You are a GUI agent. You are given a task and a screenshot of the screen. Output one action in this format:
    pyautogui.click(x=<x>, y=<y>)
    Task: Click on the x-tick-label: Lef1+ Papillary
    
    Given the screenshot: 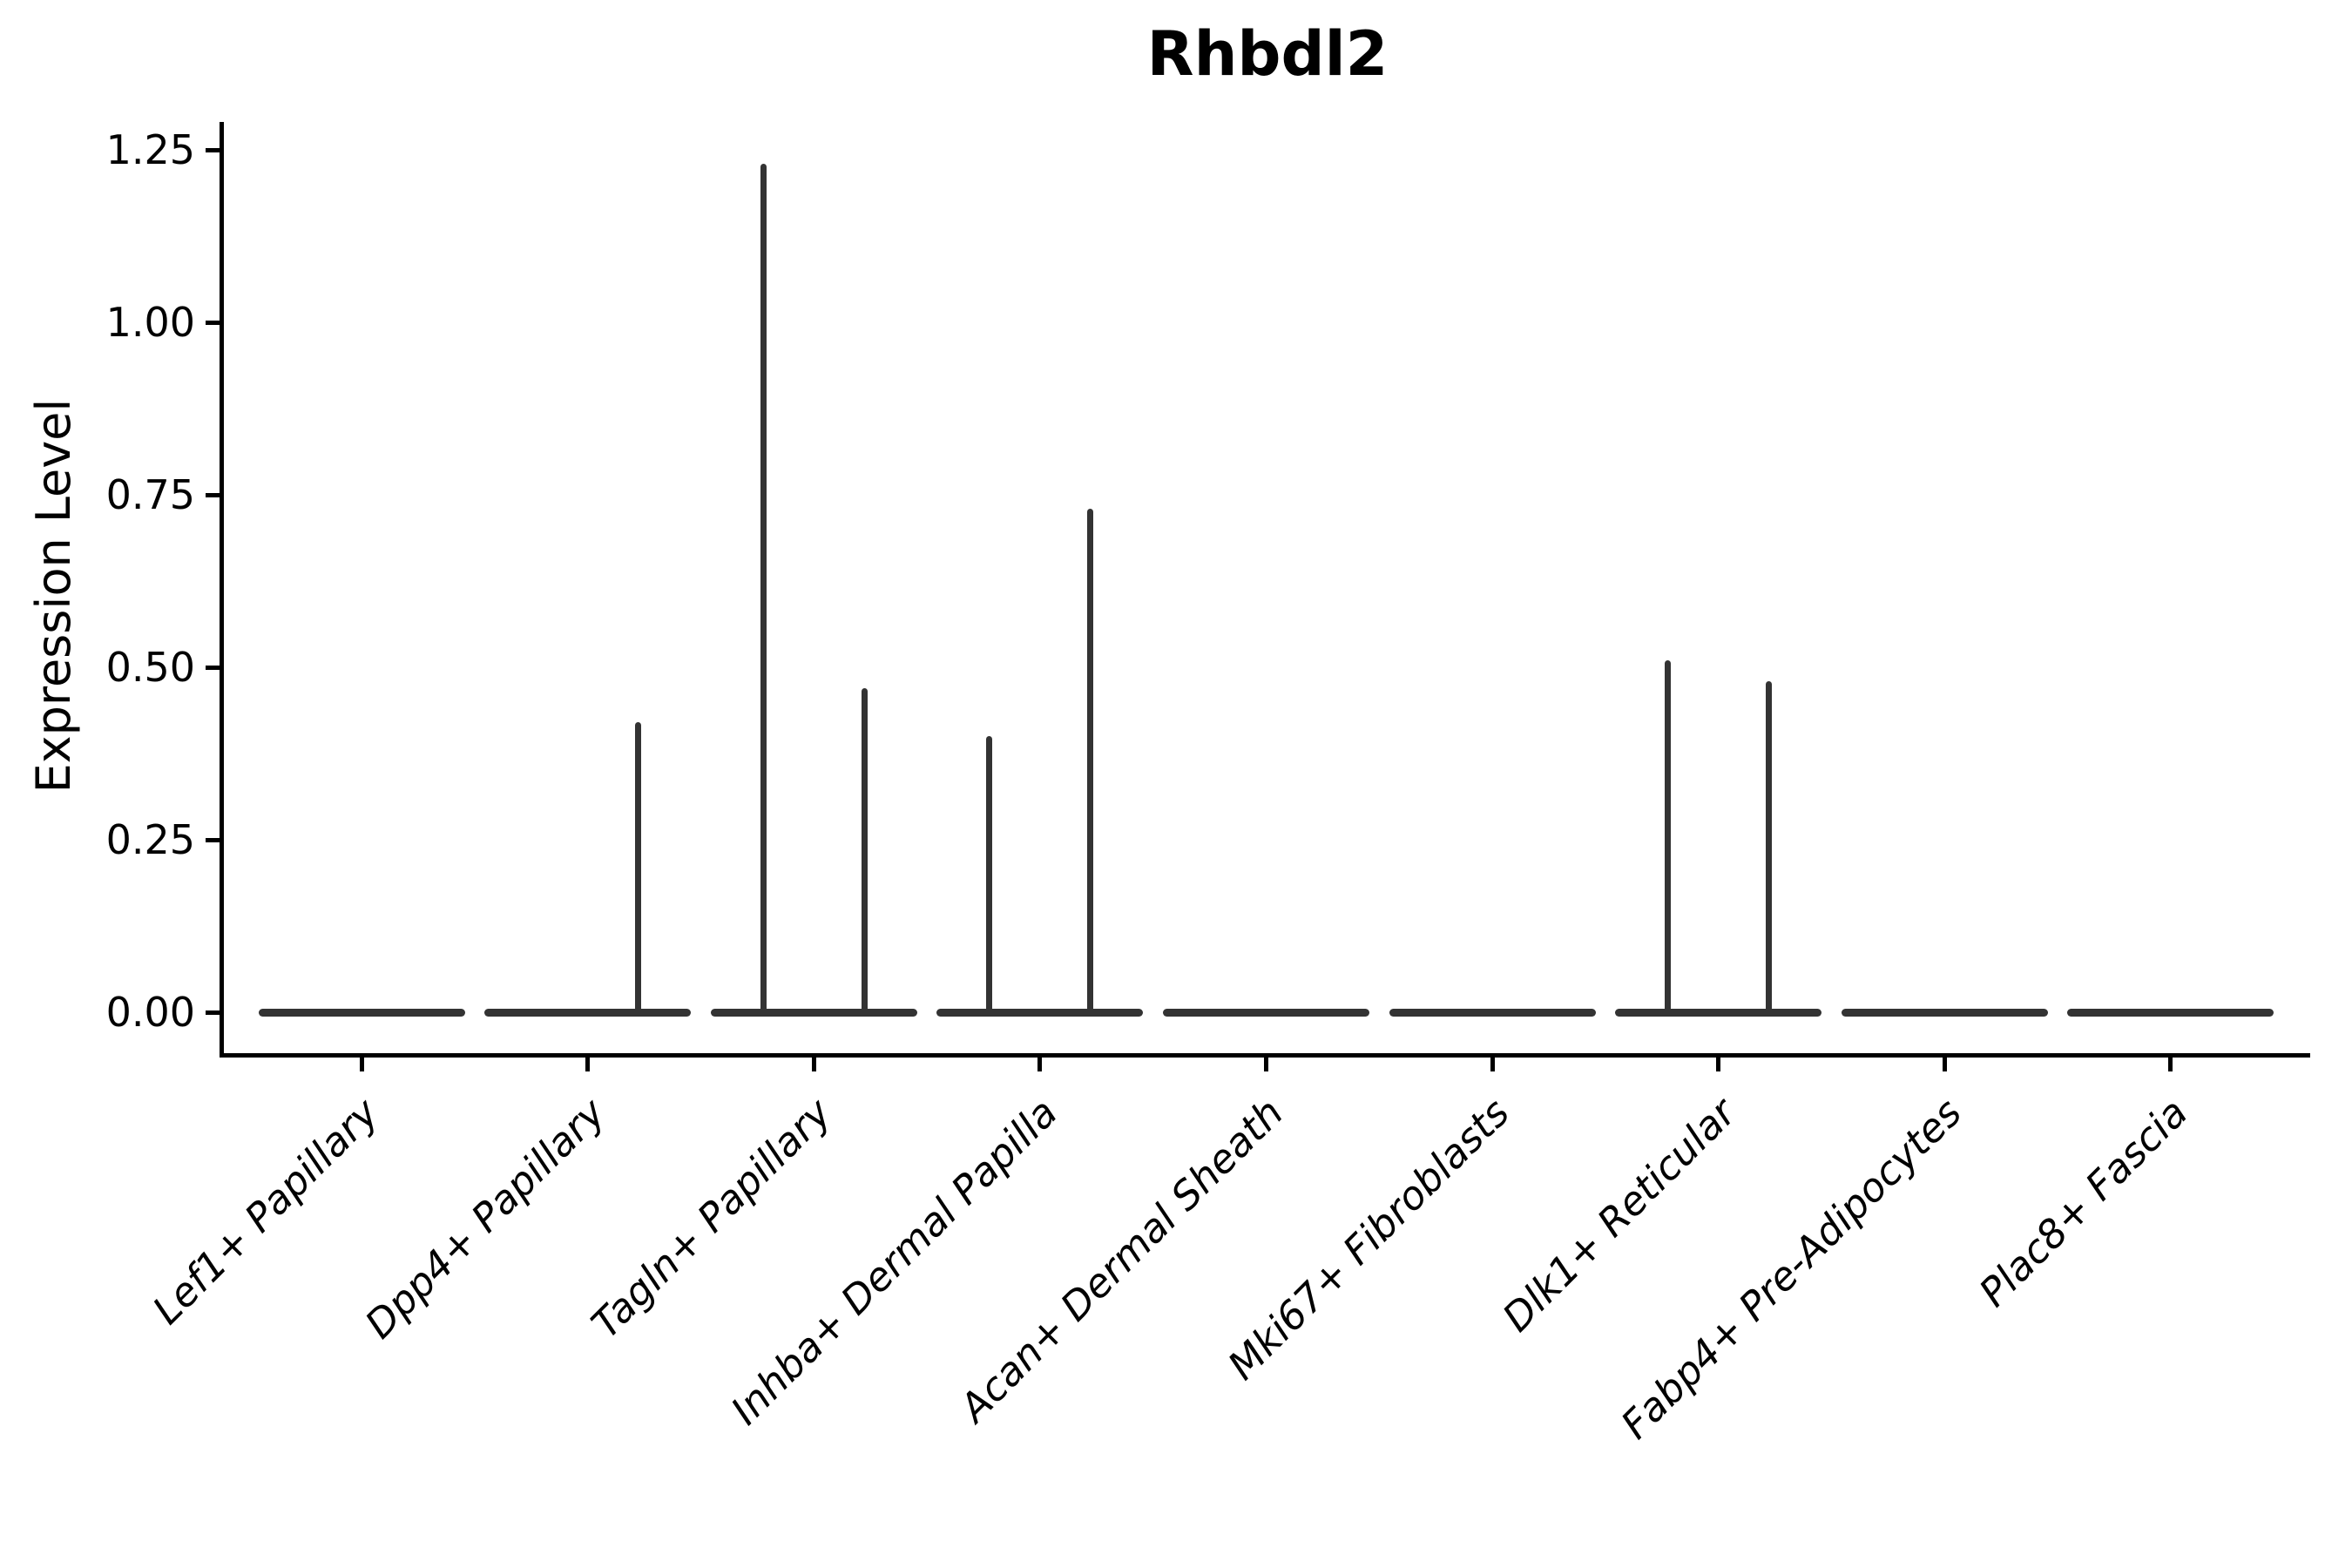 What is the action you would take?
    pyautogui.click(x=266, y=1211)
    